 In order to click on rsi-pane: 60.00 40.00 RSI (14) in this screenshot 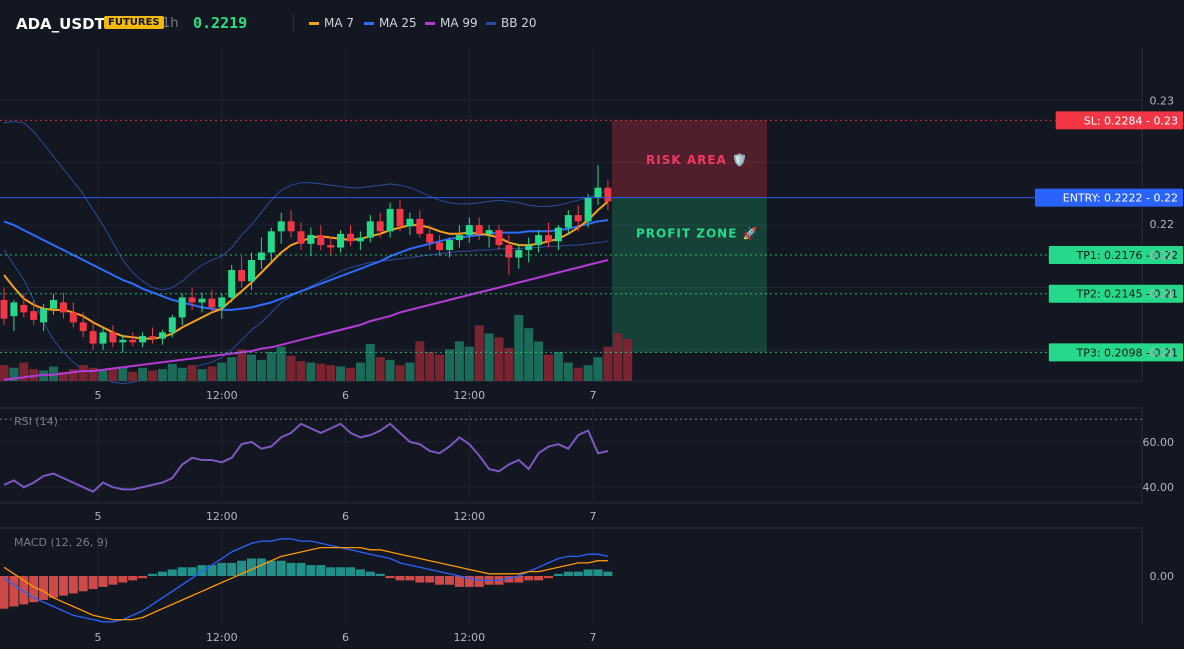, I will do `click(587, 454)`.